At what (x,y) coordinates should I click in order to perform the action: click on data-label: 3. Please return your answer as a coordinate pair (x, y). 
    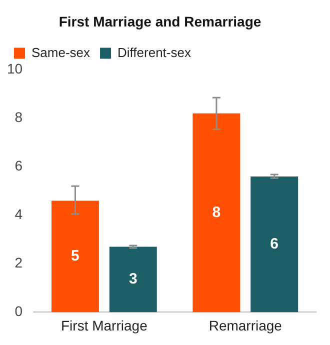
    Looking at the image, I should click on (133, 279).